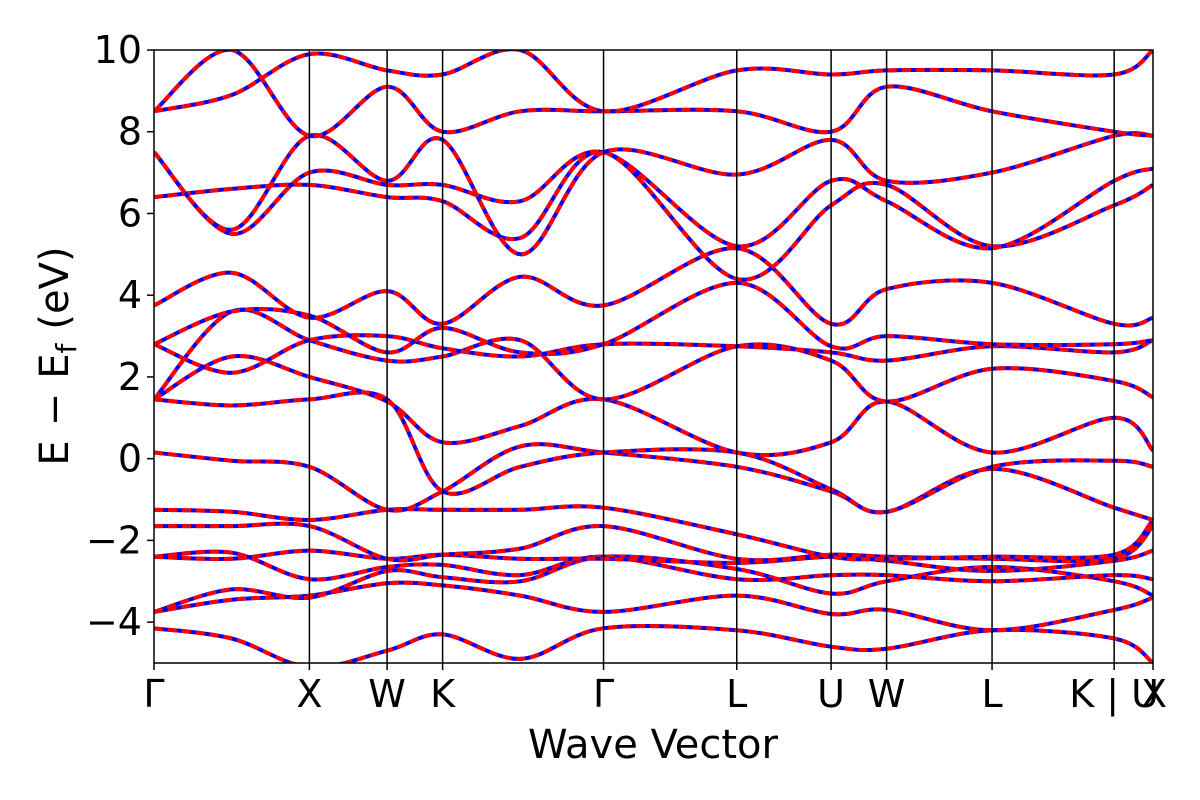 The width and height of the screenshot is (1200, 800). Describe the element at coordinates (831, 694) in the screenshot. I see `x-tick-label: U` at that location.